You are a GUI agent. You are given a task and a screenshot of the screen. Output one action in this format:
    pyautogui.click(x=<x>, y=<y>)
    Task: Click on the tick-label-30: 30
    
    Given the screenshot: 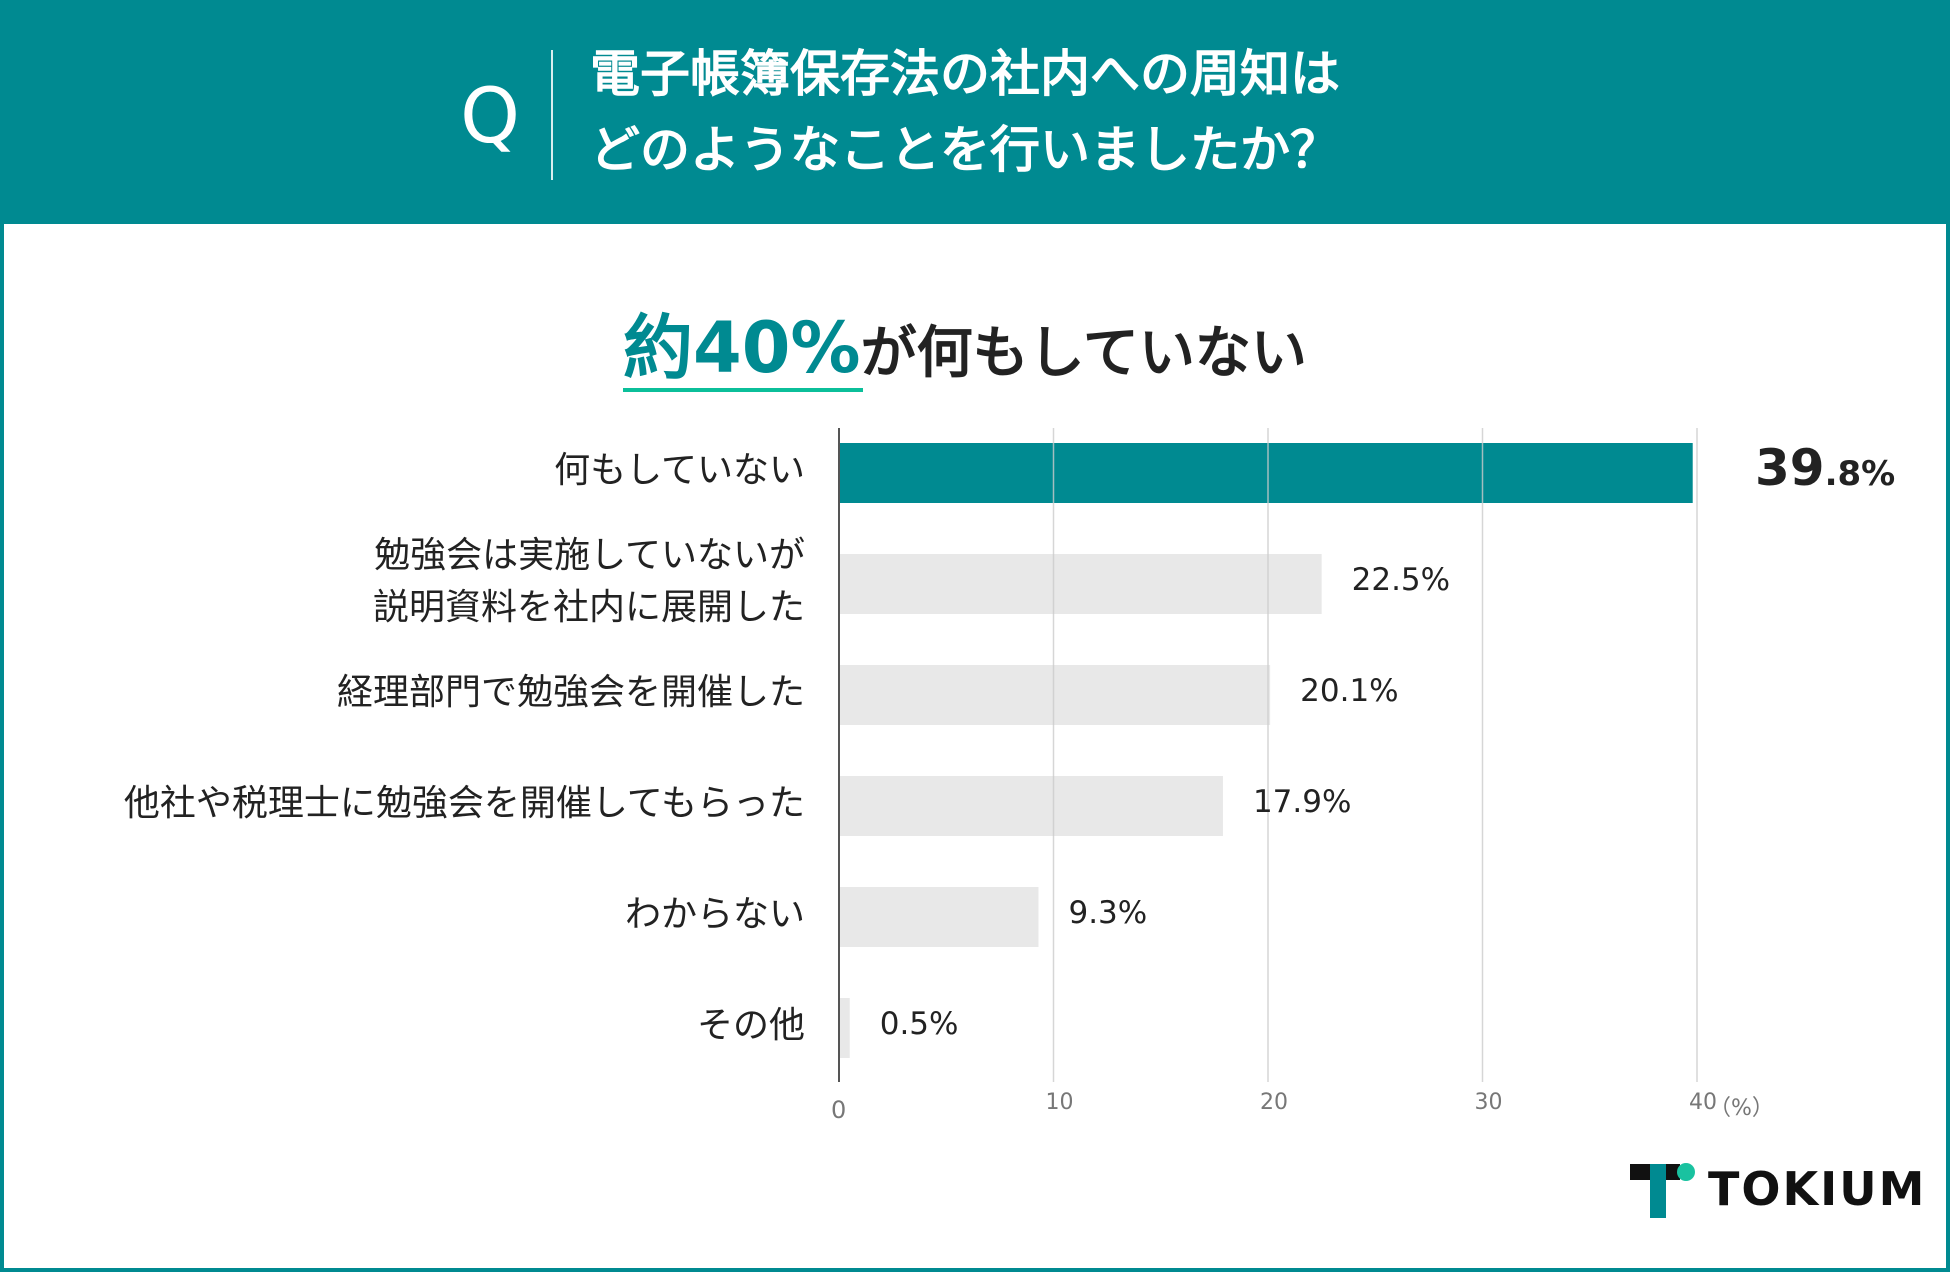 What is the action you would take?
    pyautogui.click(x=1488, y=1102)
    